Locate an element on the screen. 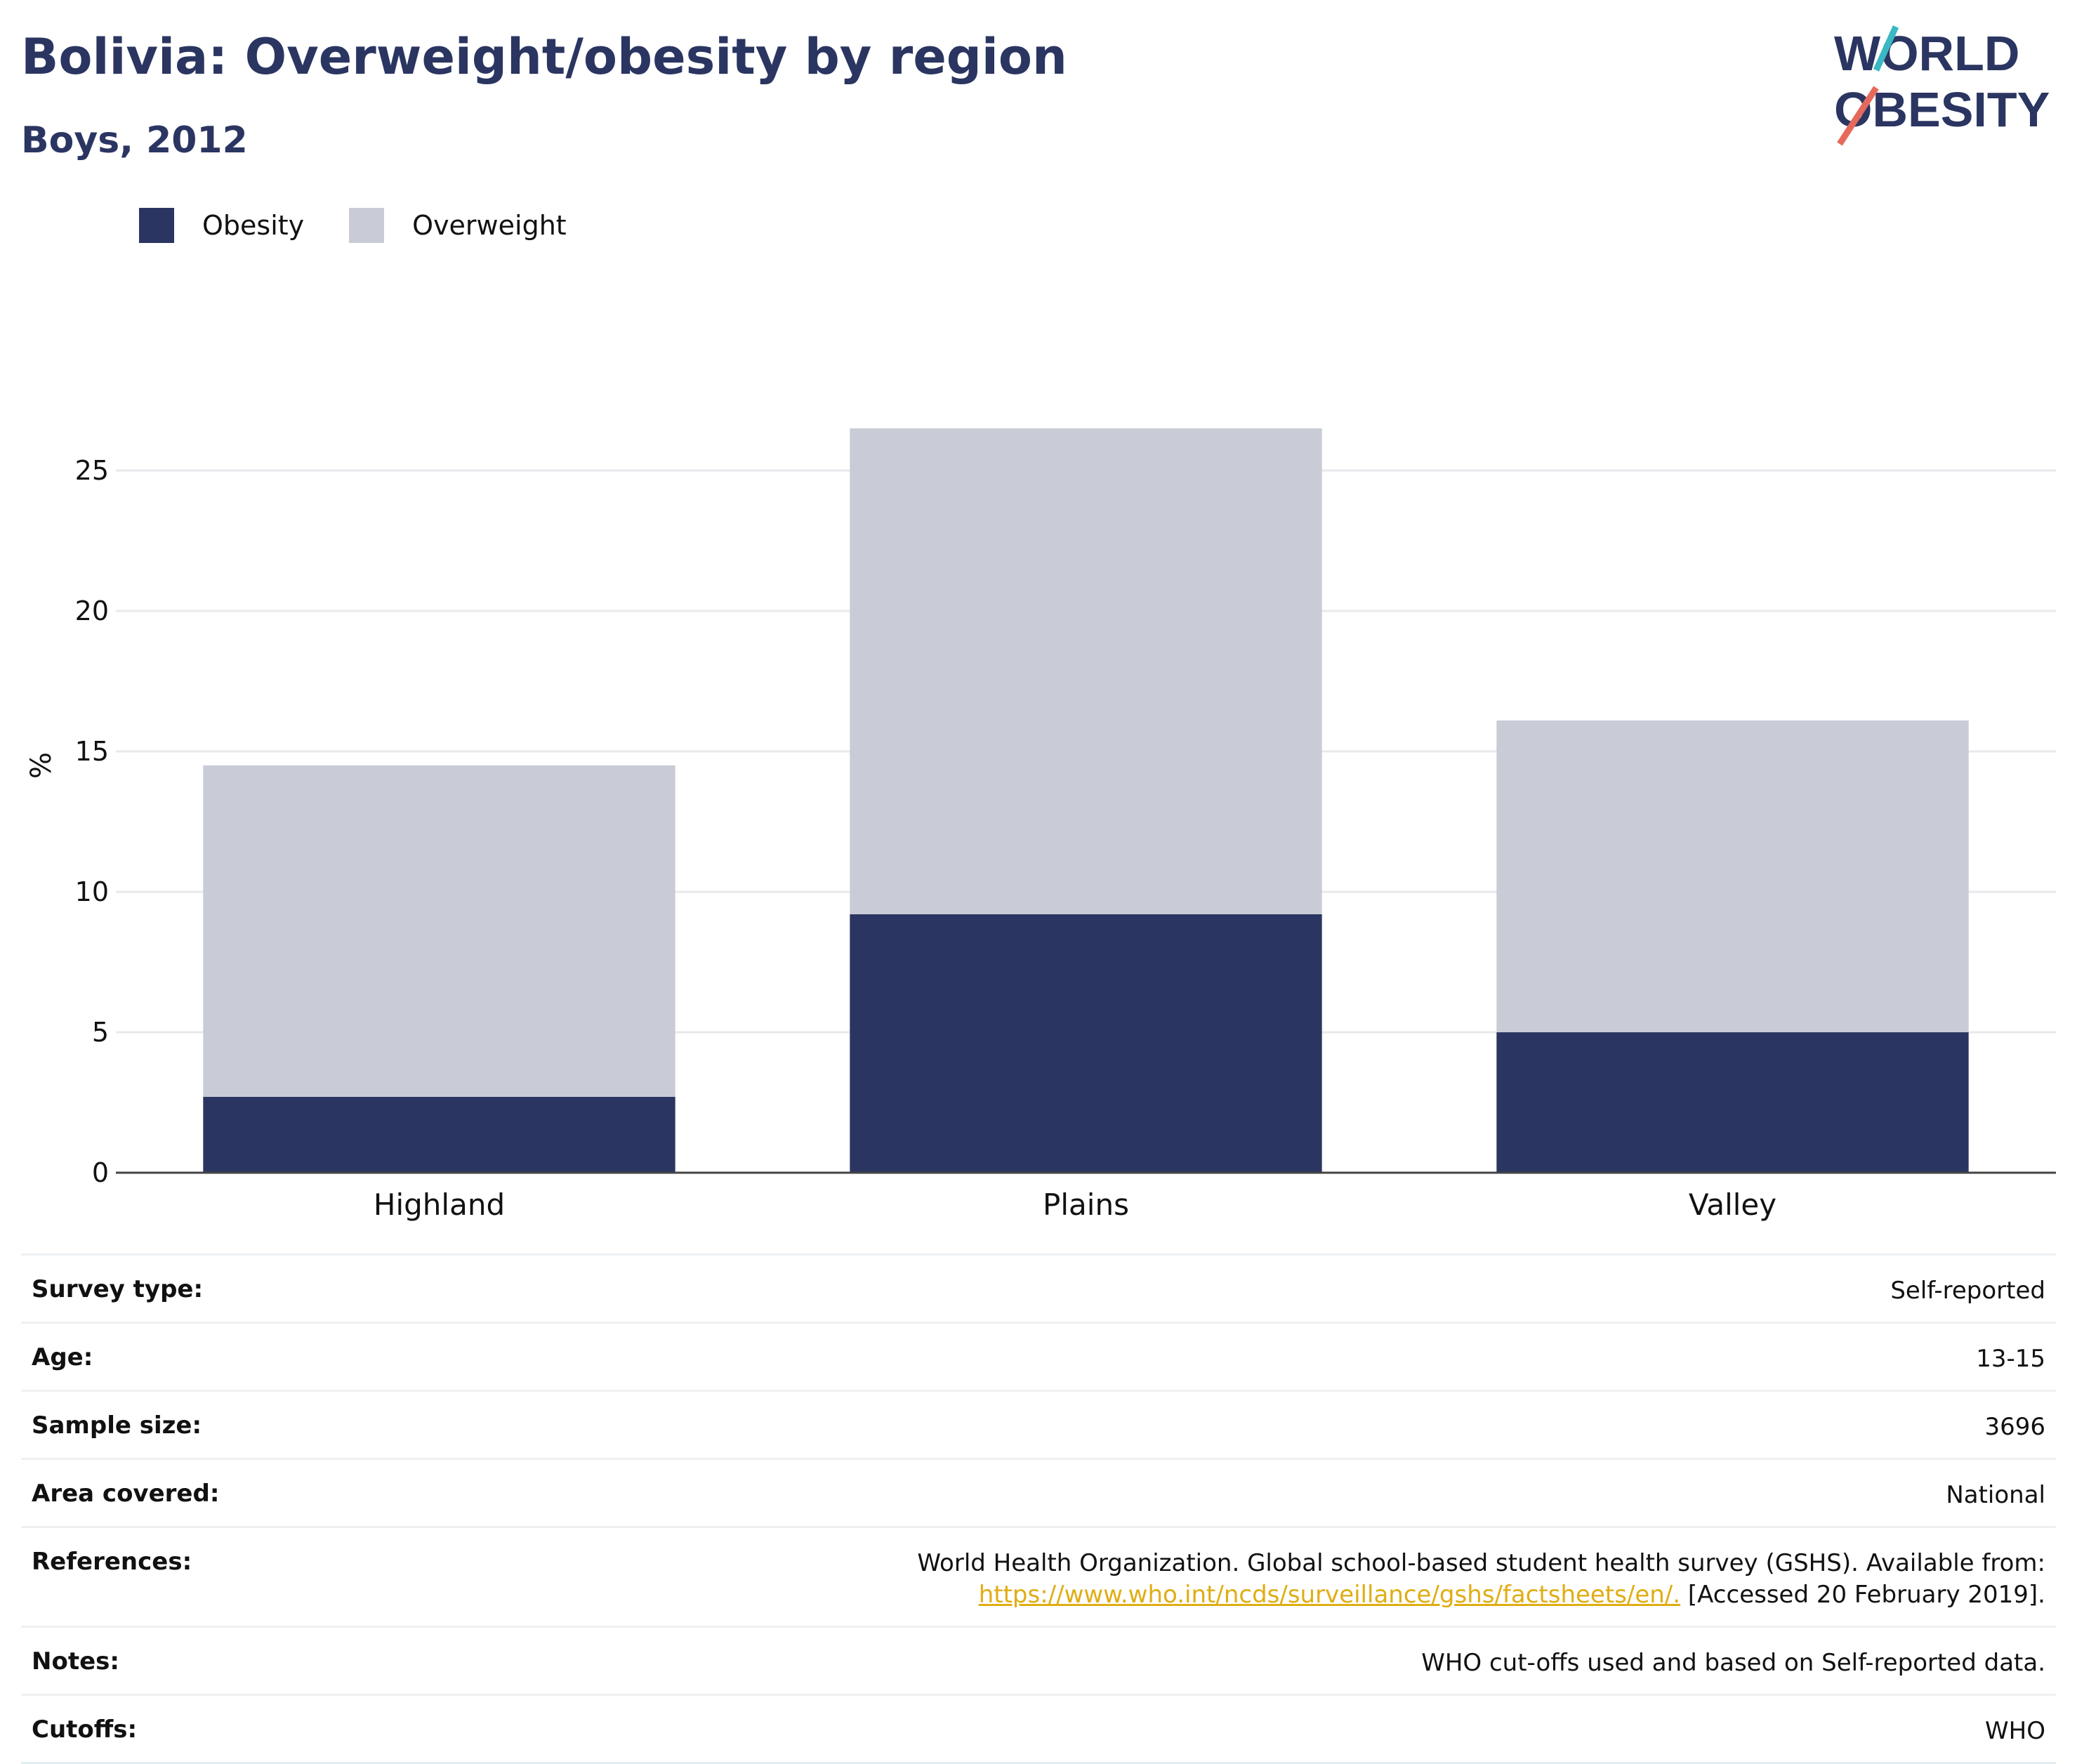  meta-key: Survey type: is located at coordinates (118, 1289).